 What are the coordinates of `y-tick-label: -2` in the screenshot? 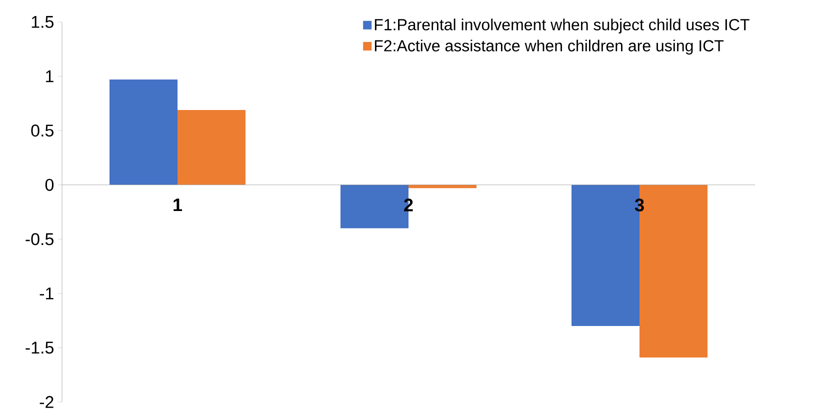 It's located at (47, 402).